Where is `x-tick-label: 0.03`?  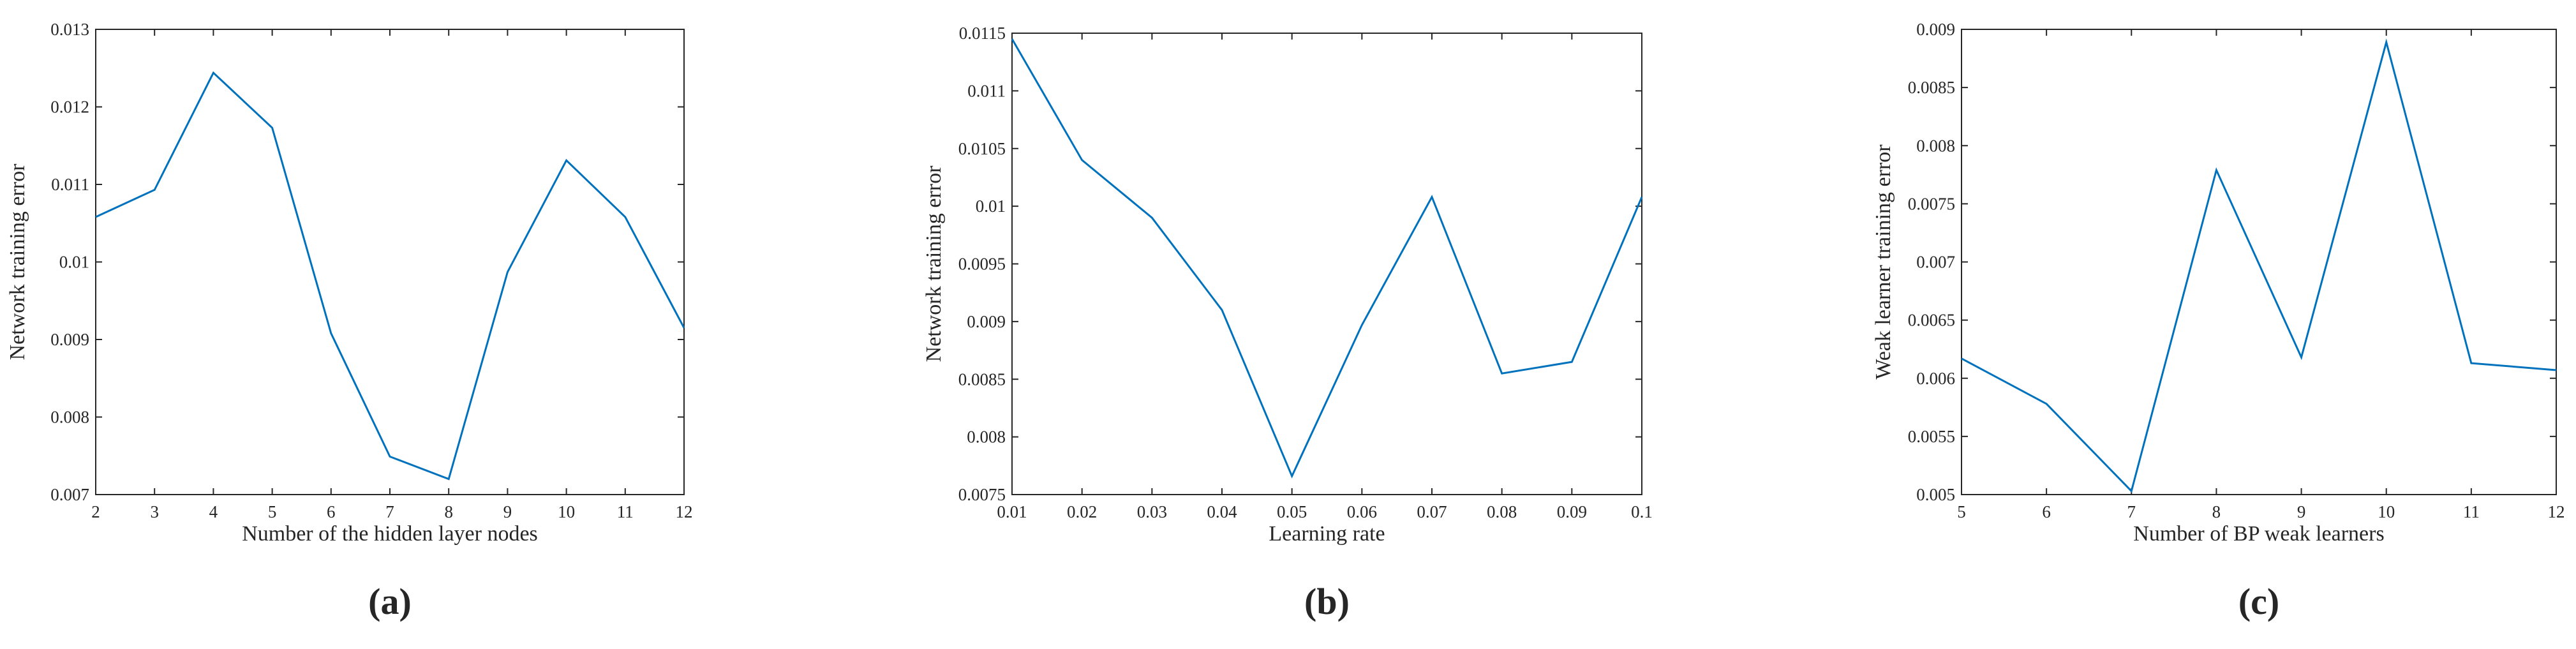 x-tick-label: 0.03 is located at coordinates (1152, 511).